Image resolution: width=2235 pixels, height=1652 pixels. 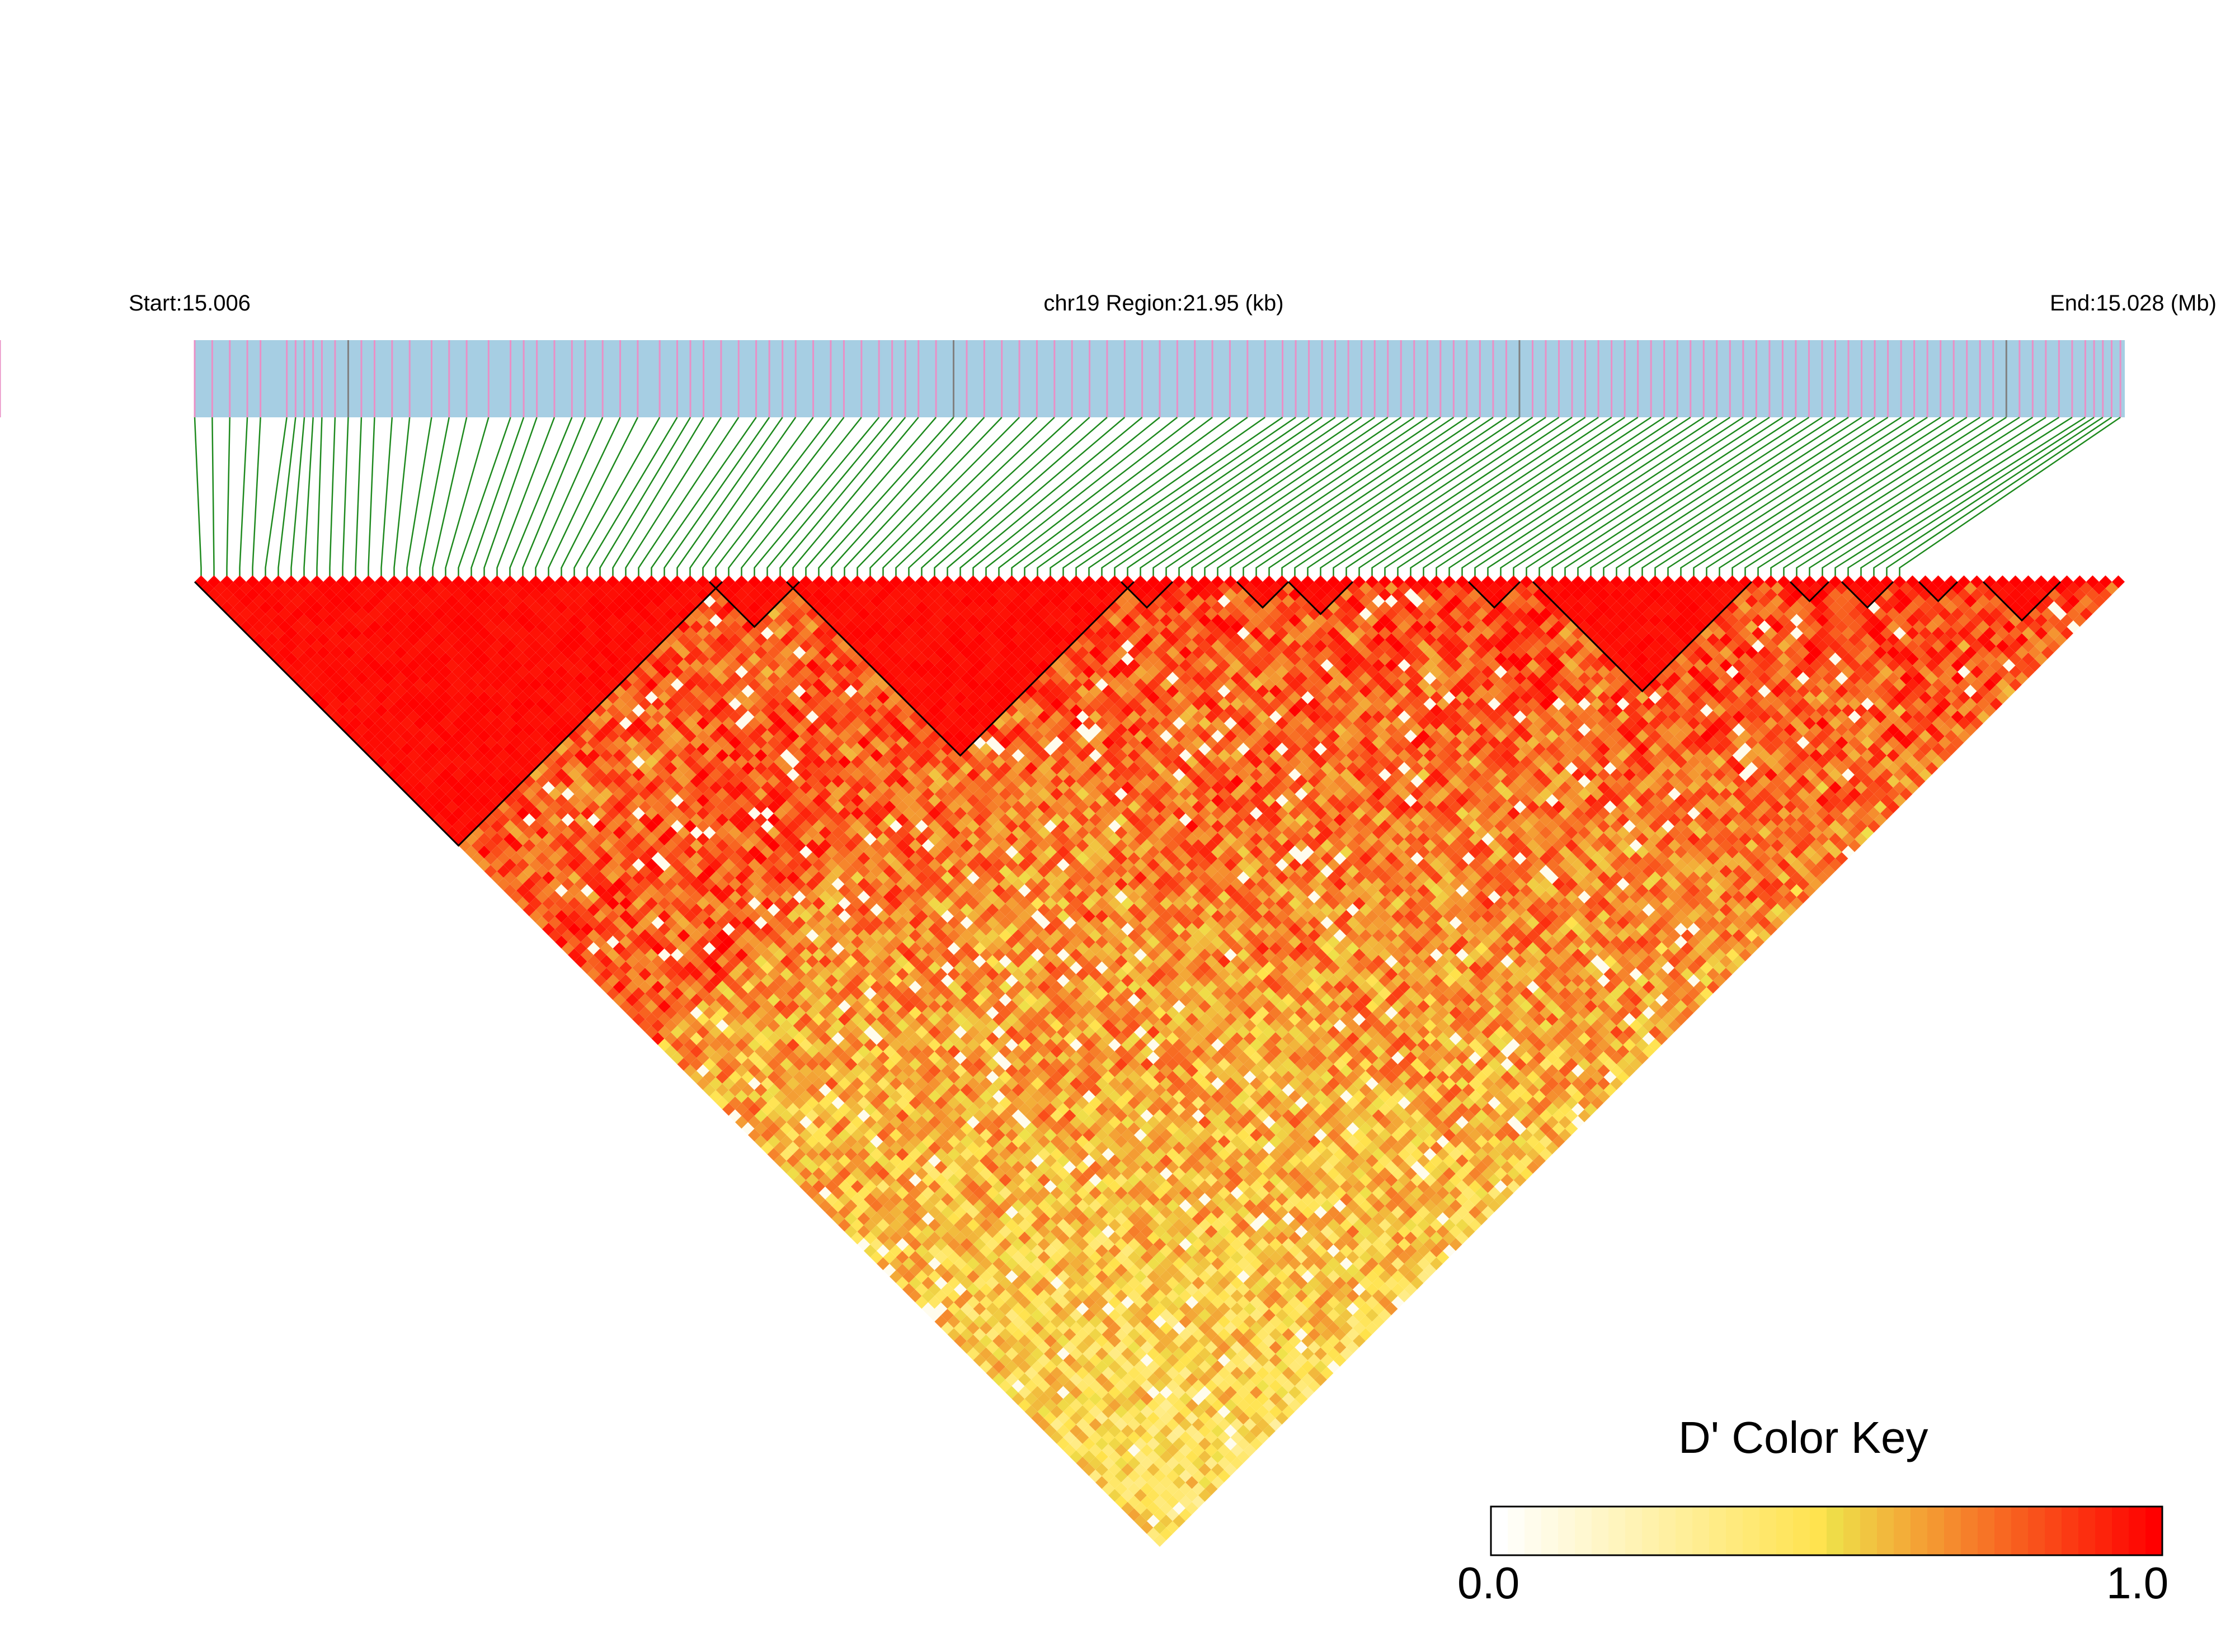 What do you see at coordinates (1163, 304) in the screenshot?
I see `region-title: chr19 Region:21.95 (kb)` at bounding box center [1163, 304].